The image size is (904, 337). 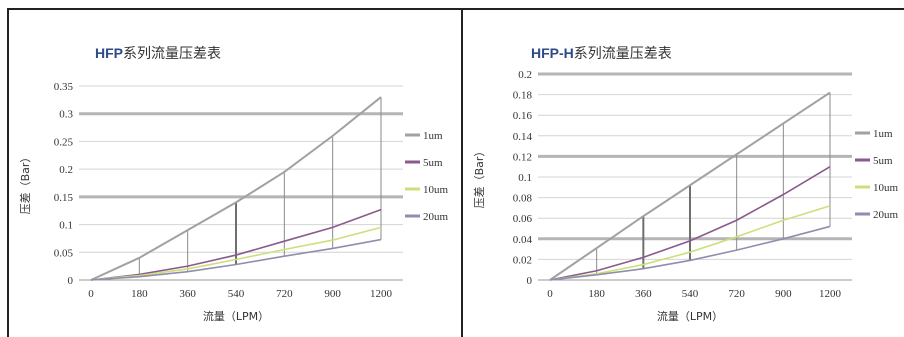 I want to click on y-tick-label: 0.12, so click(x=522, y=157).